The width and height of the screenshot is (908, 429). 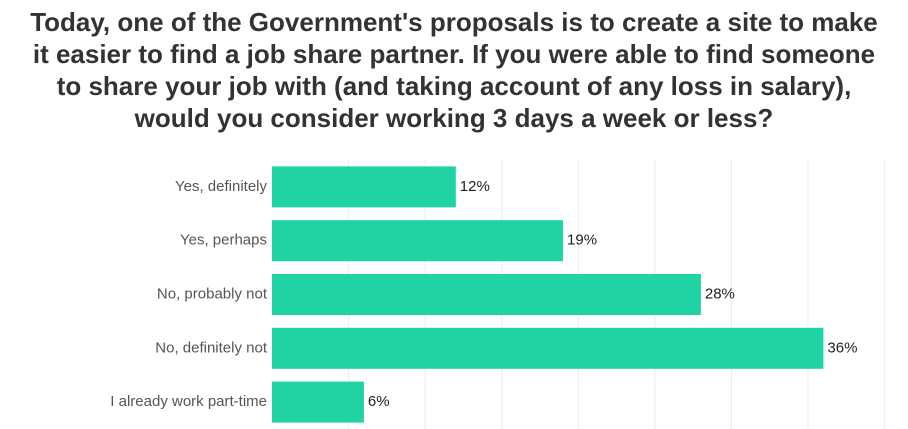 I want to click on category-label: No, definitely not, so click(x=211, y=347).